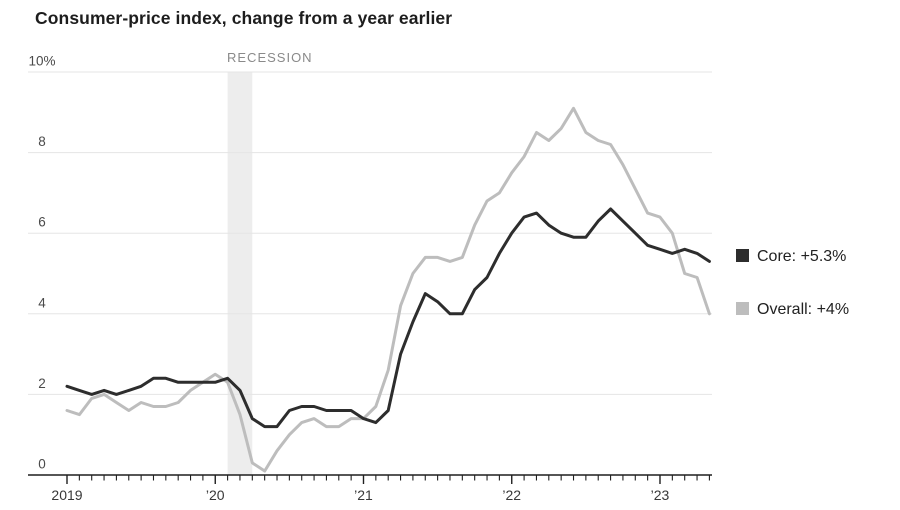 The width and height of the screenshot is (900, 510). I want to click on y-axis-labels-group: 0 2 4 6 8 10%, so click(41, 263).